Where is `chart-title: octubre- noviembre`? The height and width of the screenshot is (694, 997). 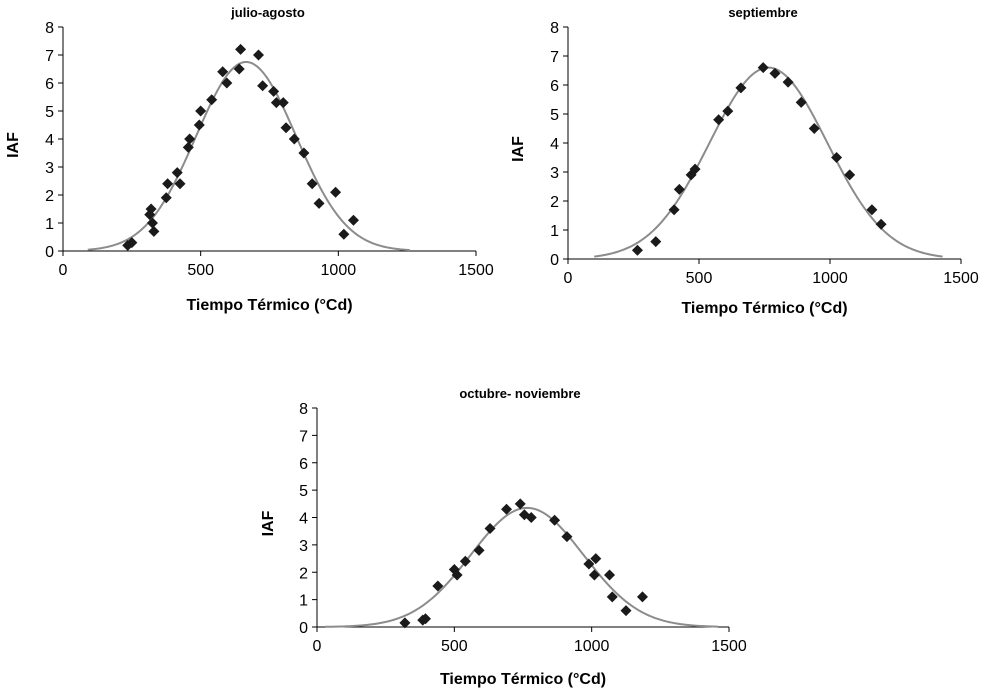 chart-title: octubre- noviembre is located at coordinates (519, 393).